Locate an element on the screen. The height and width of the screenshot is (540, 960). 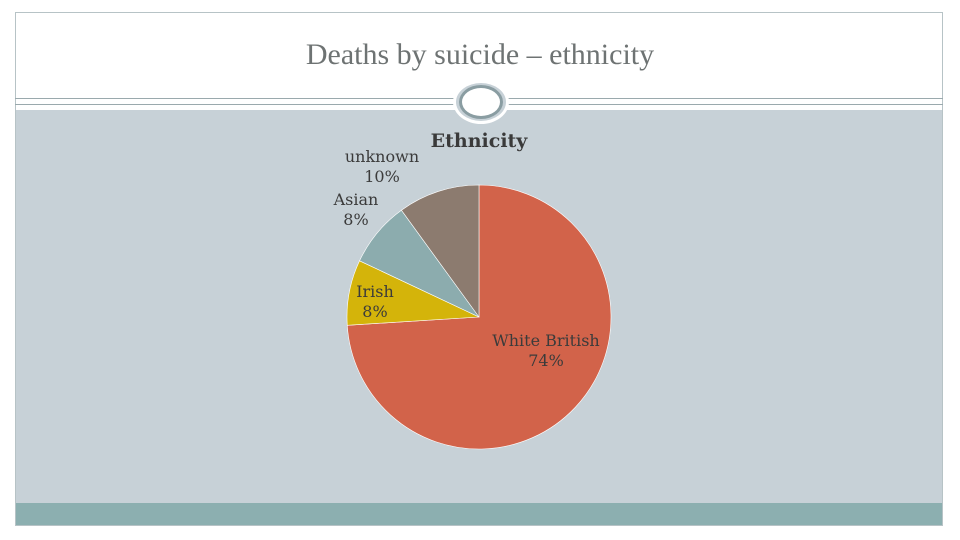
slice-label-white-british: White British is located at coordinates (545, 340).